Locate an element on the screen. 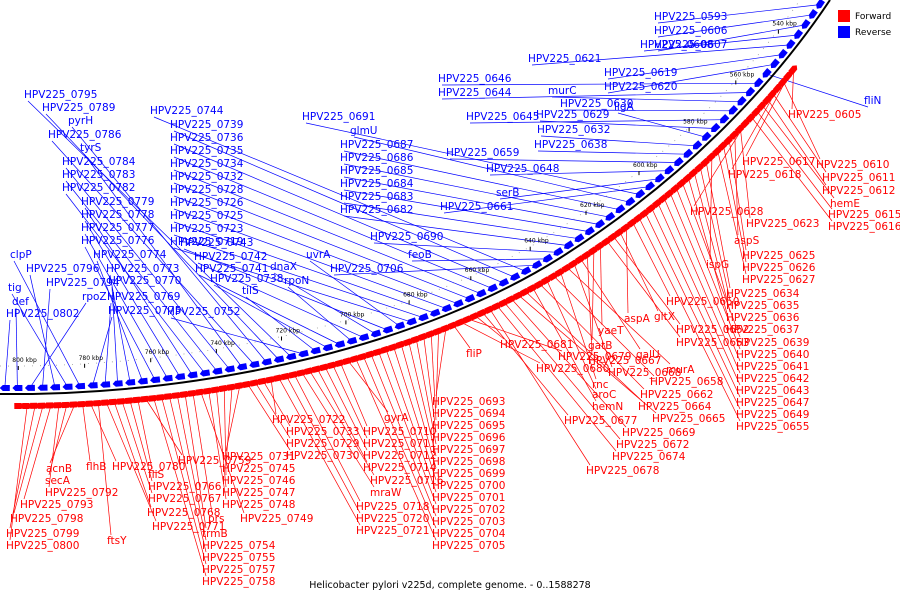 This screenshot has height=604, width=900. gene-label: HPV225_0752 is located at coordinates (203, 312).